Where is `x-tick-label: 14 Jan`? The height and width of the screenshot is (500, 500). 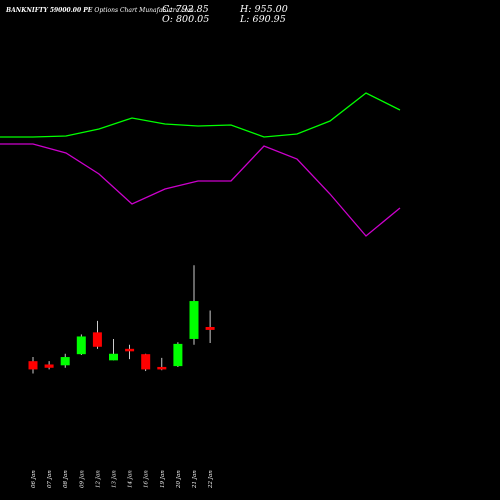
x-tick-label: 14 Jan is located at coordinates (131, 479).